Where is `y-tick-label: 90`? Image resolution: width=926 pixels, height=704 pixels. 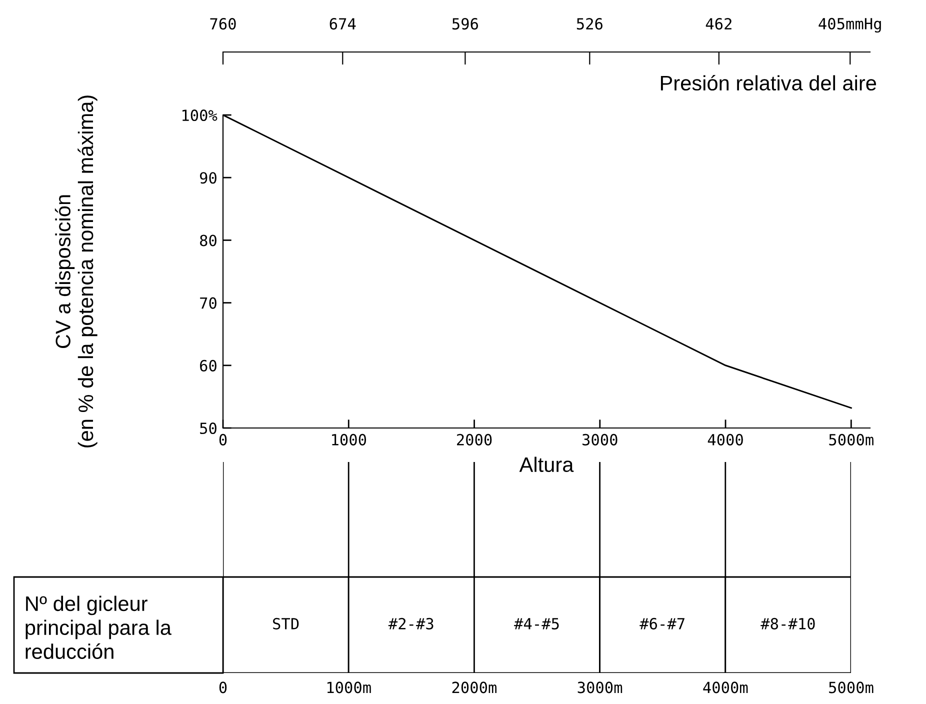
y-tick-label: 90 is located at coordinates (208, 178).